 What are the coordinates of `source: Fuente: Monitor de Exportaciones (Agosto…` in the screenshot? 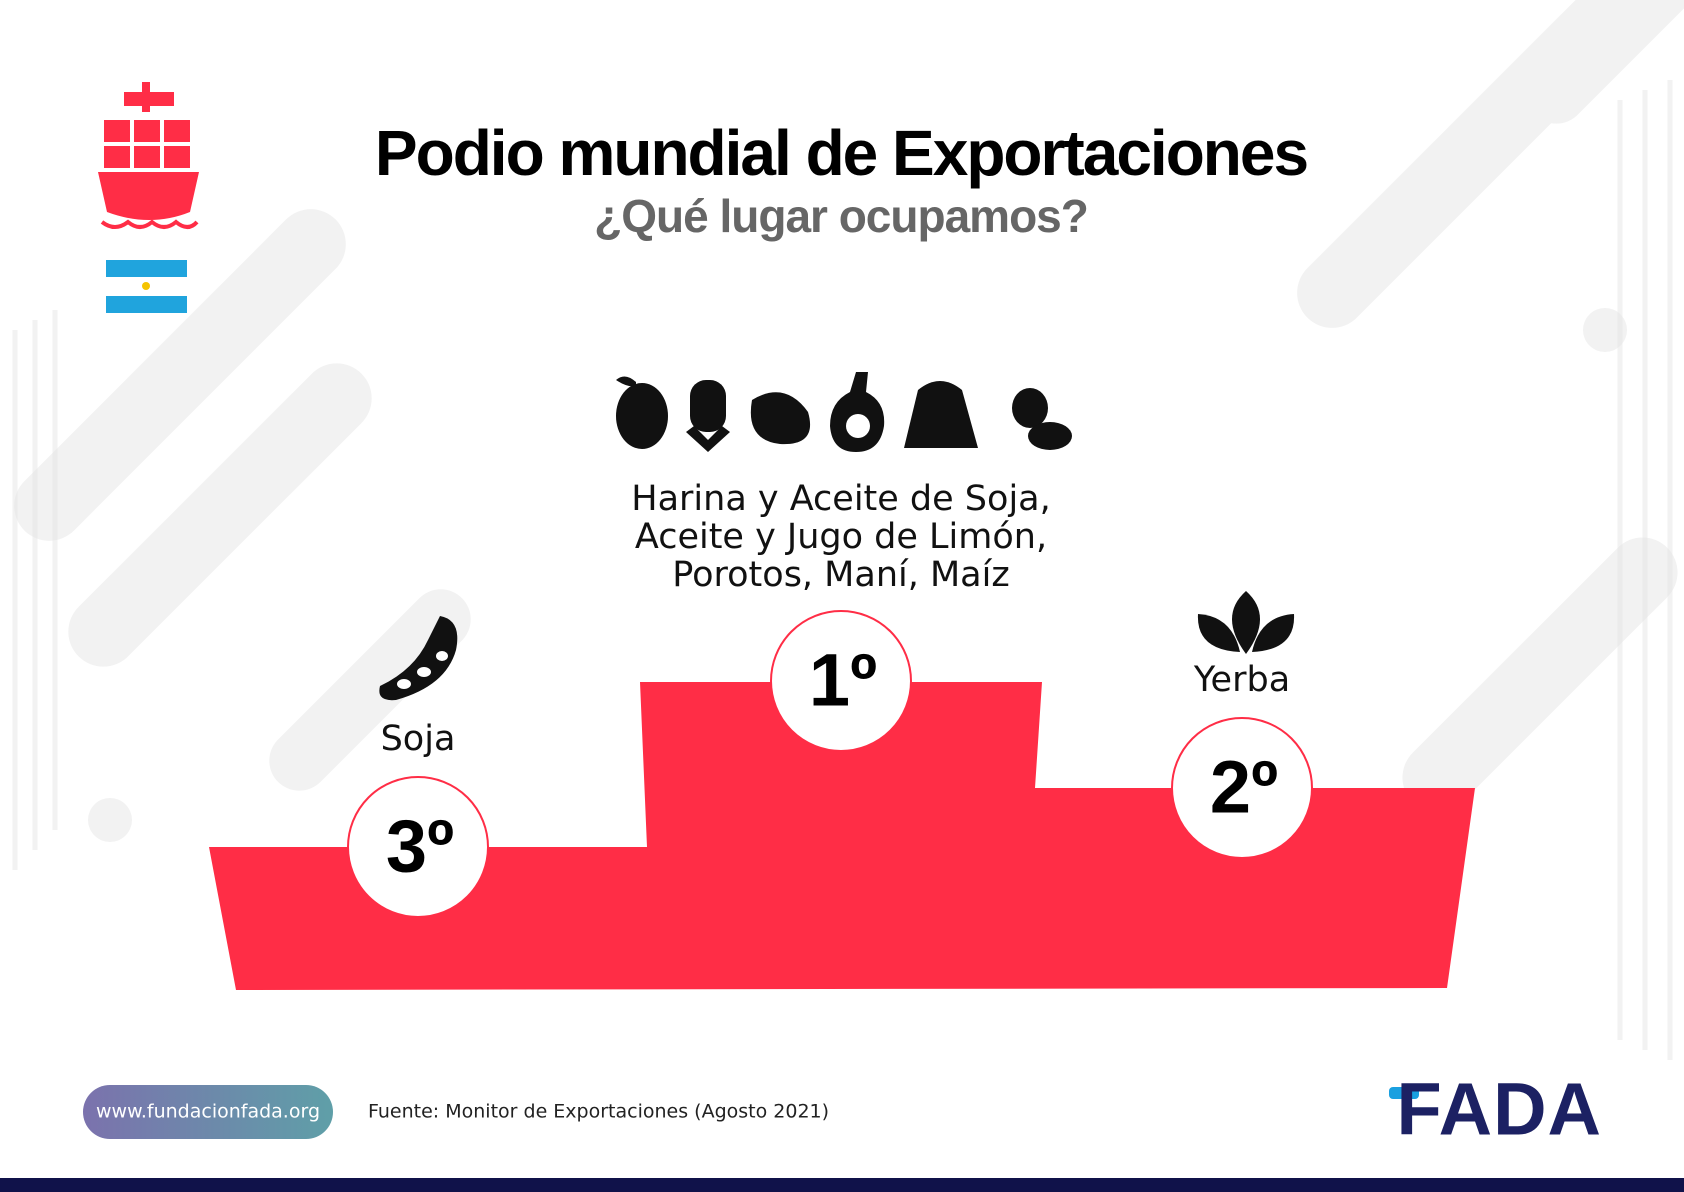 It's located at (598, 1112).